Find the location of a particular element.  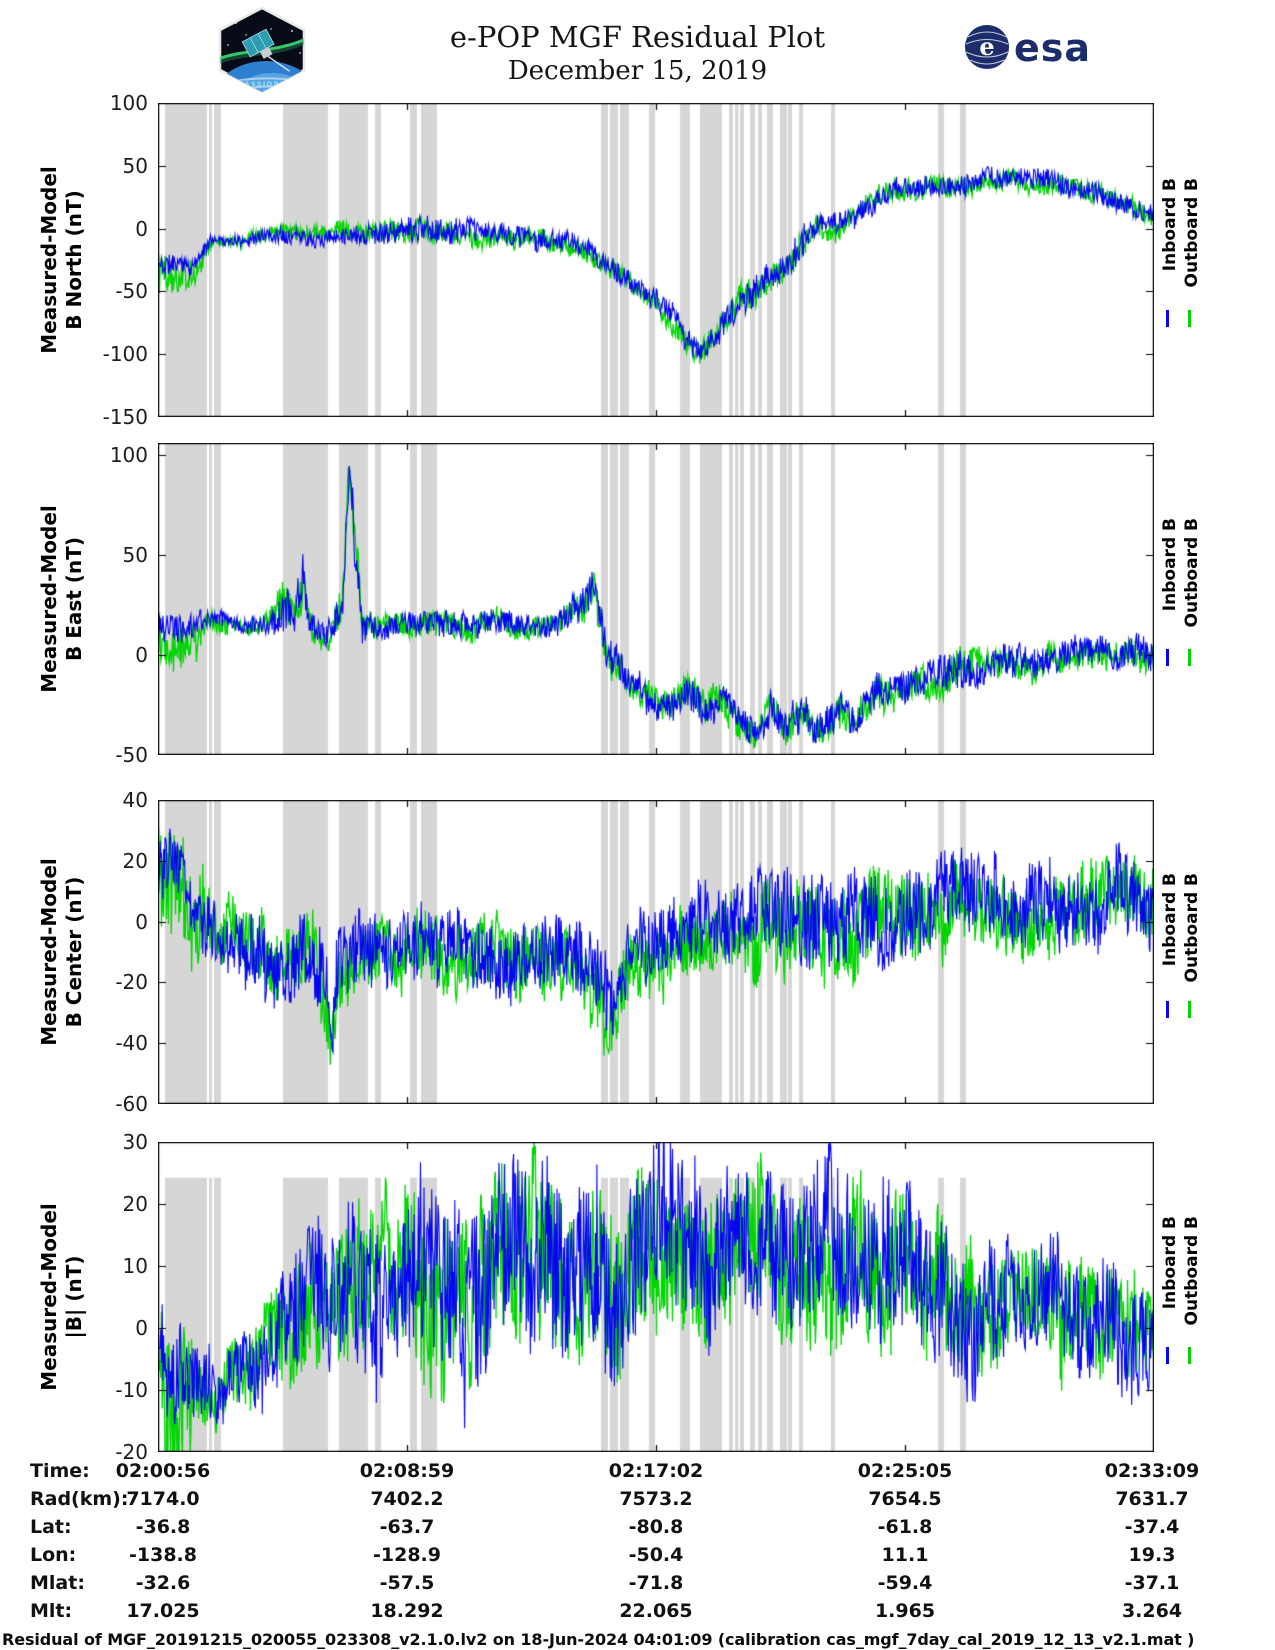

y-axis-label-b-north: Measured-Model B North (nT) is located at coordinates (64, 260).